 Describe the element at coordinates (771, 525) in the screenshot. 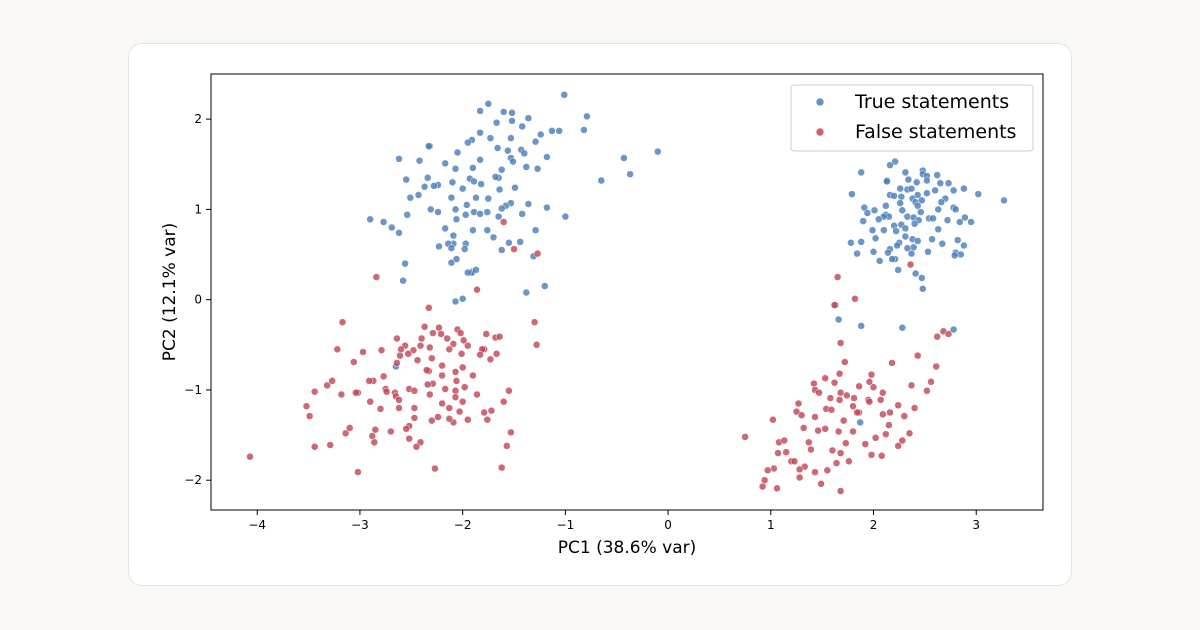

I see `x-tick-label: 1` at that location.